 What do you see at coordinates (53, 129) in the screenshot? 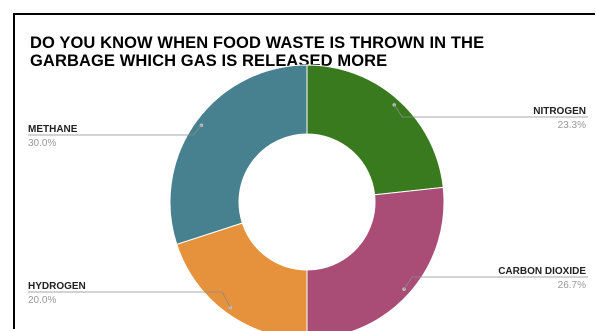
I see `slice-label-name: METHANE` at bounding box center [53, 129].